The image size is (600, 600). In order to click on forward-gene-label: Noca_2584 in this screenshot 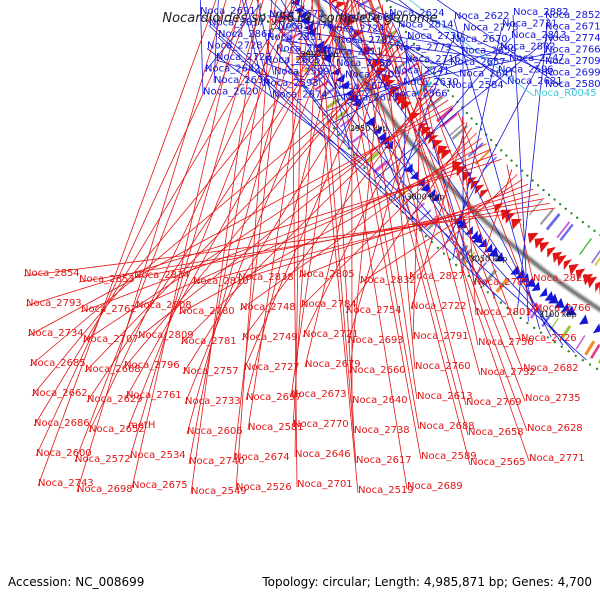, I will do `click(476, 85)`.